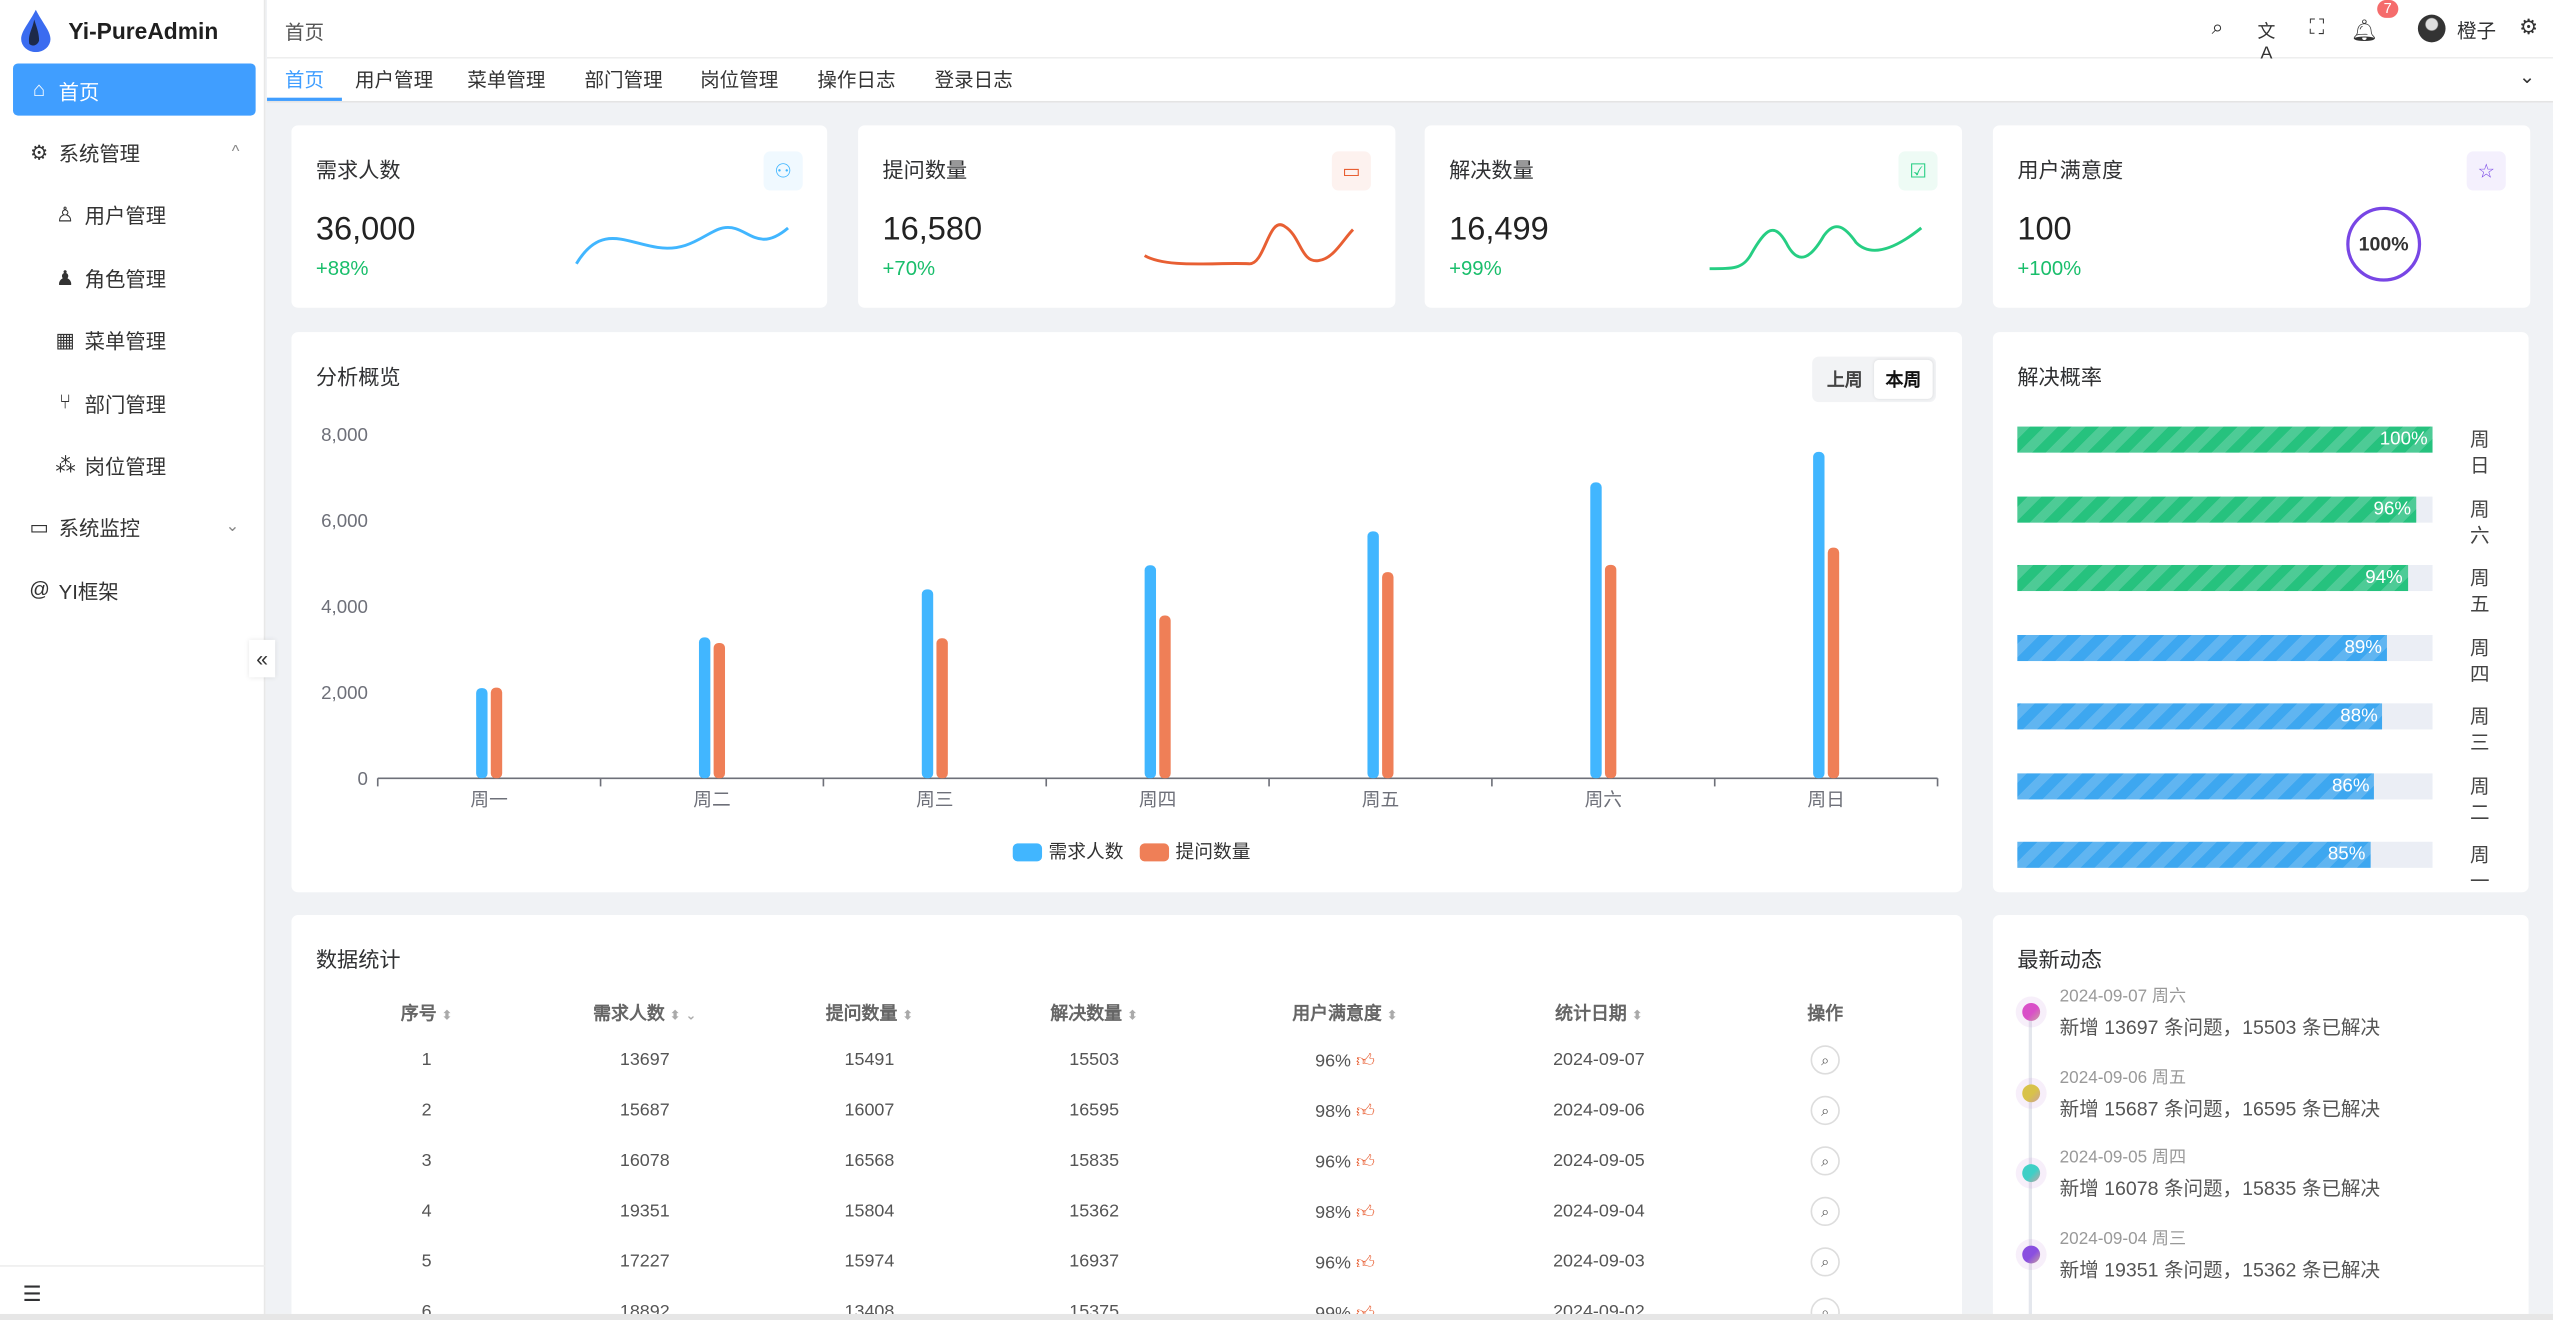  I want to click on breadcrumb: 首页, so click(304, 32).